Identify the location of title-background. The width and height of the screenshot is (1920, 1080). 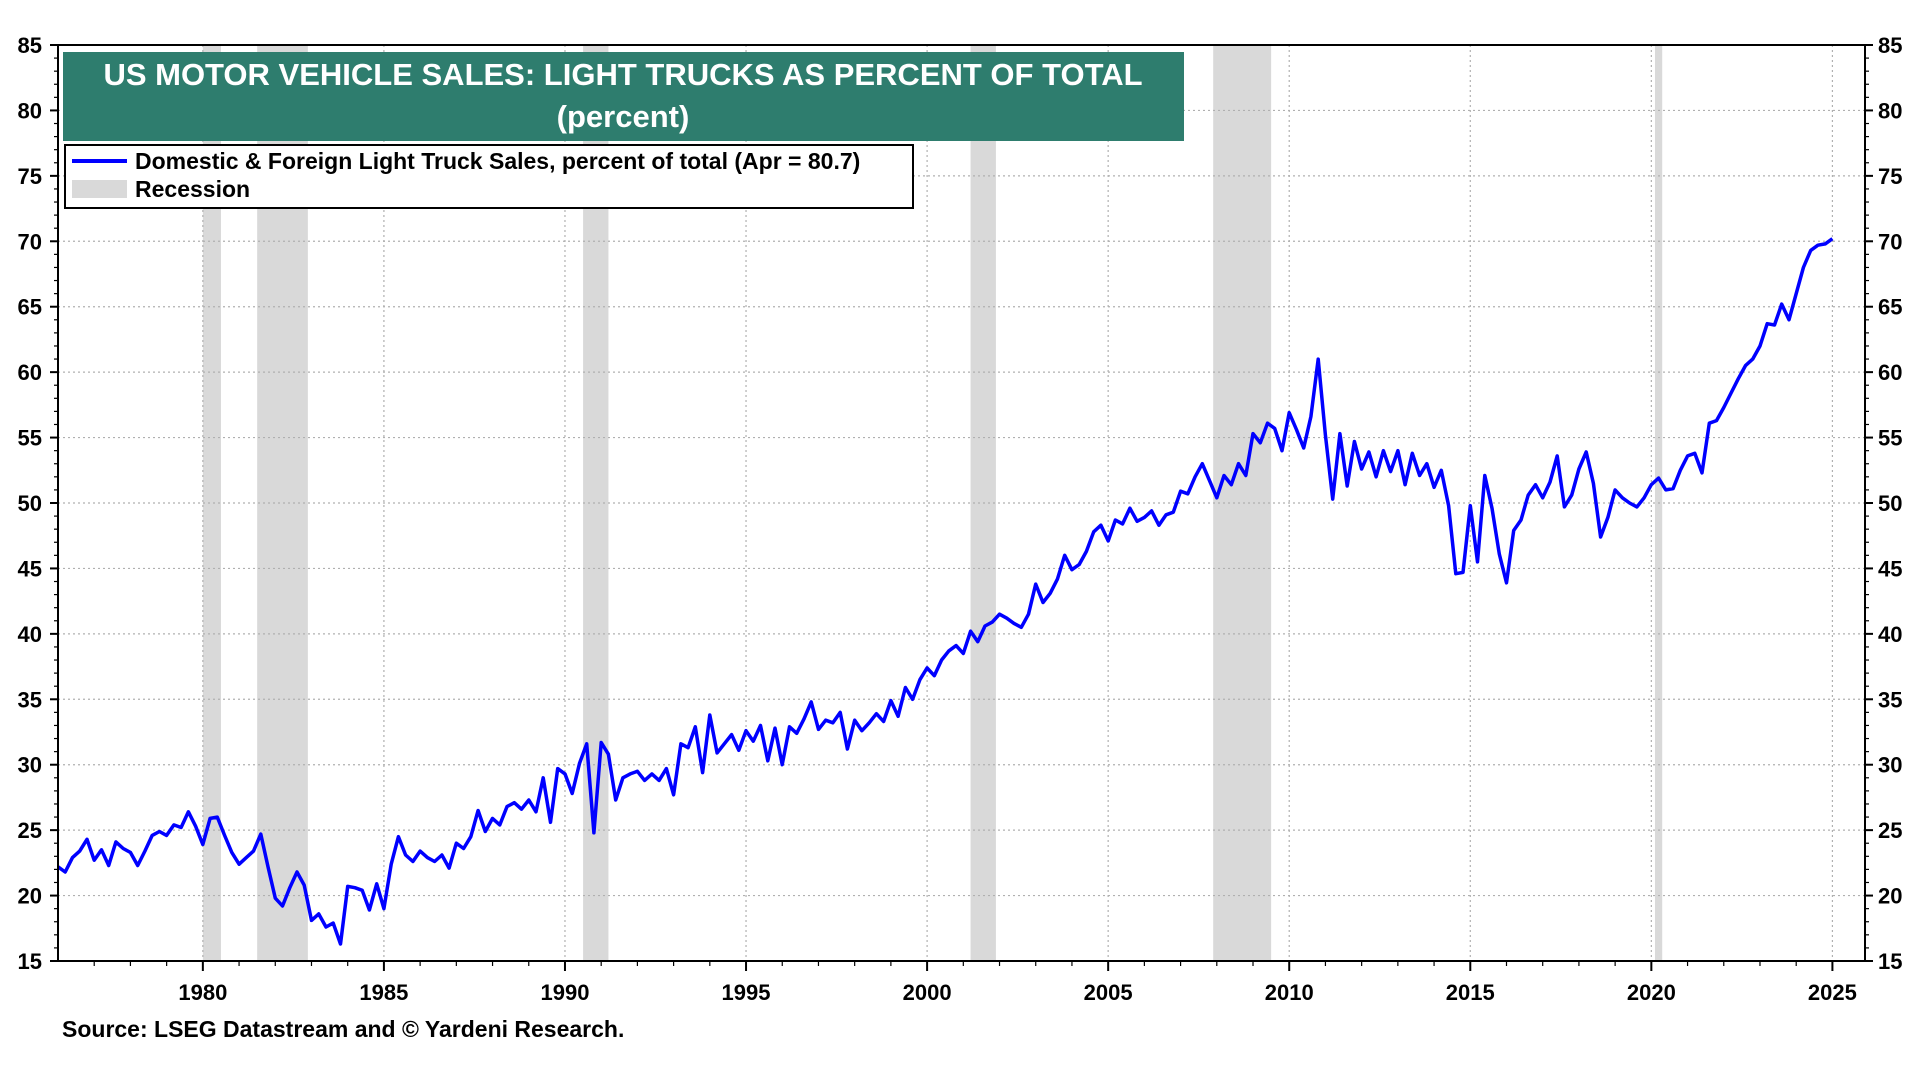
(623, 96).